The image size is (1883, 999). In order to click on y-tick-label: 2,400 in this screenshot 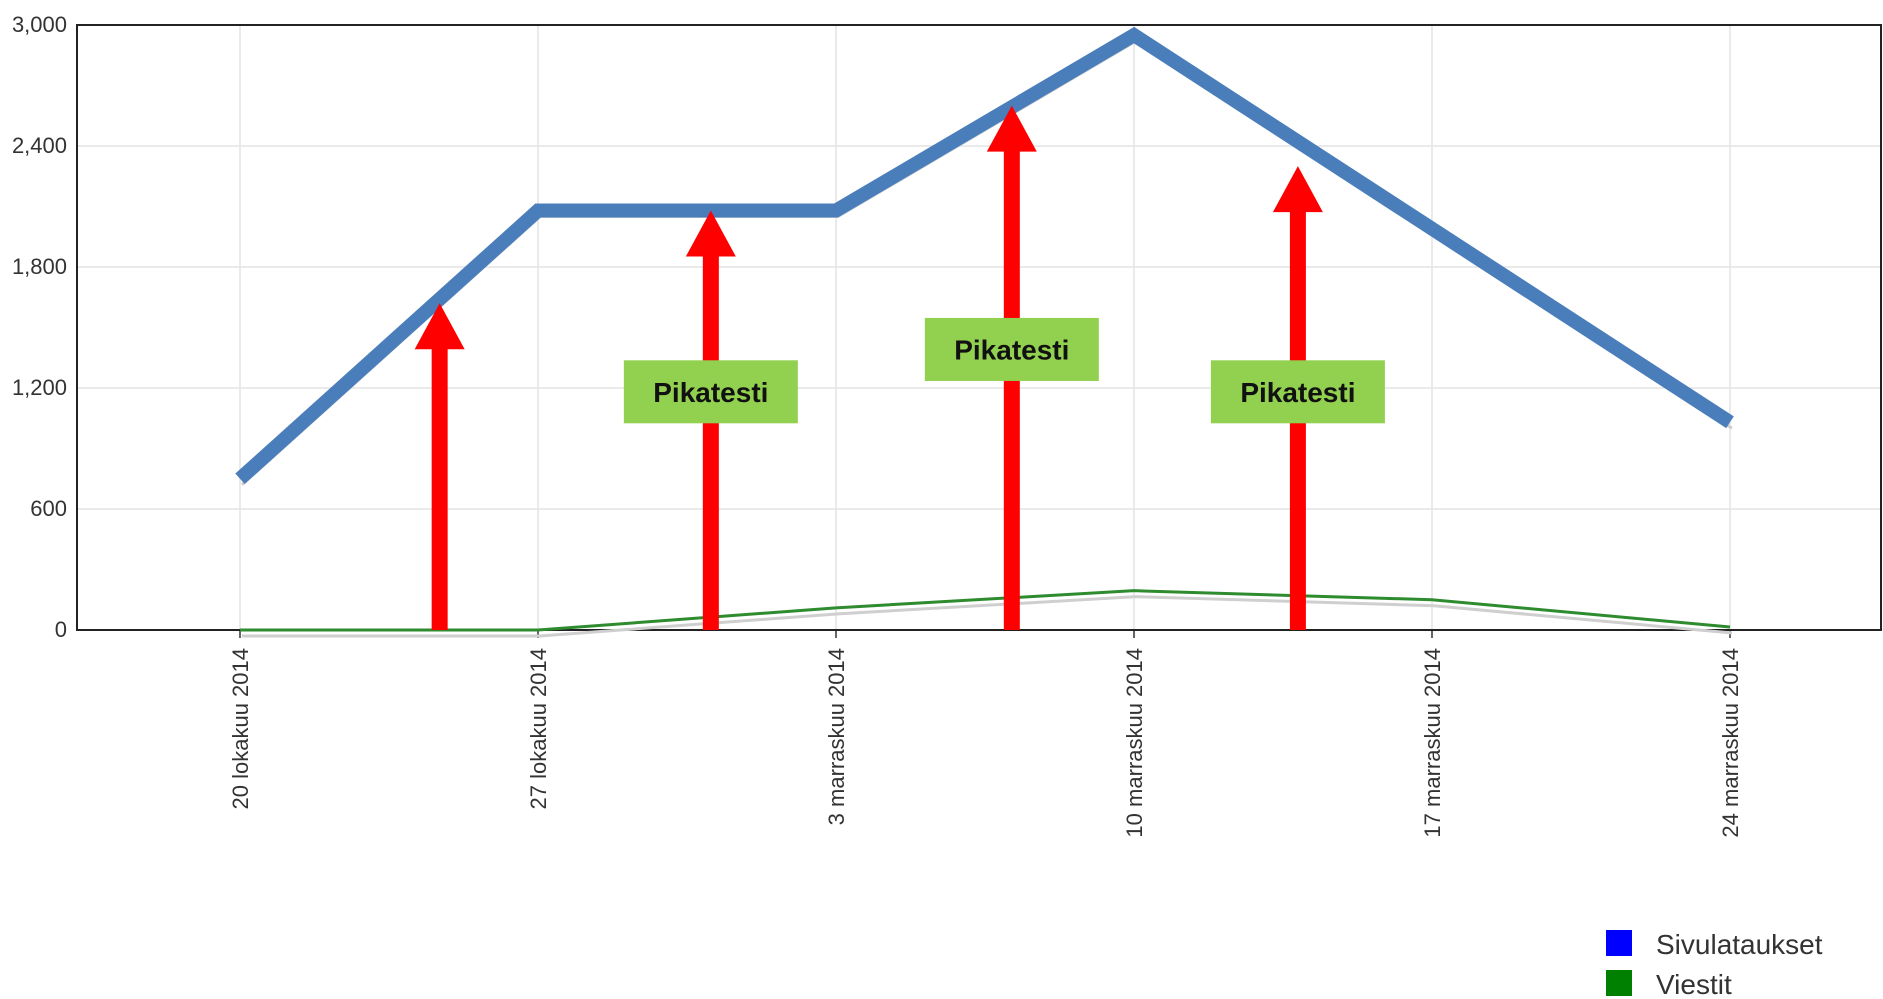, I will do `click(39, 145)`.